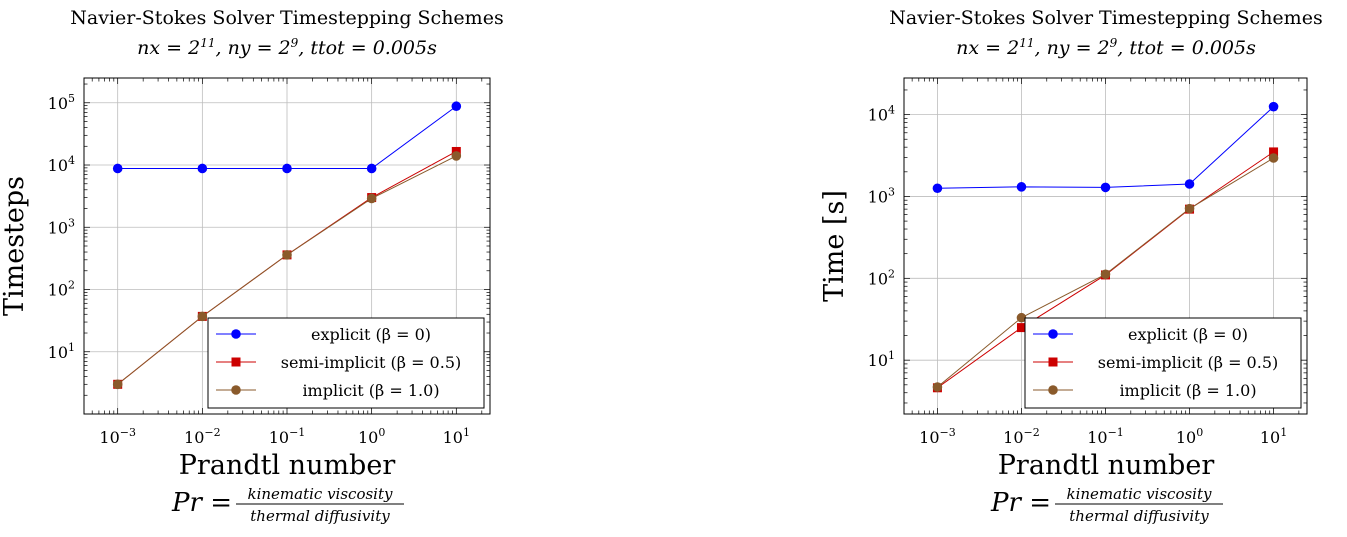  What do you see at coordinates (834, 246) in the screenshot?
I see `y-axis-label: Time [s]` at bounding box center [834, 246].